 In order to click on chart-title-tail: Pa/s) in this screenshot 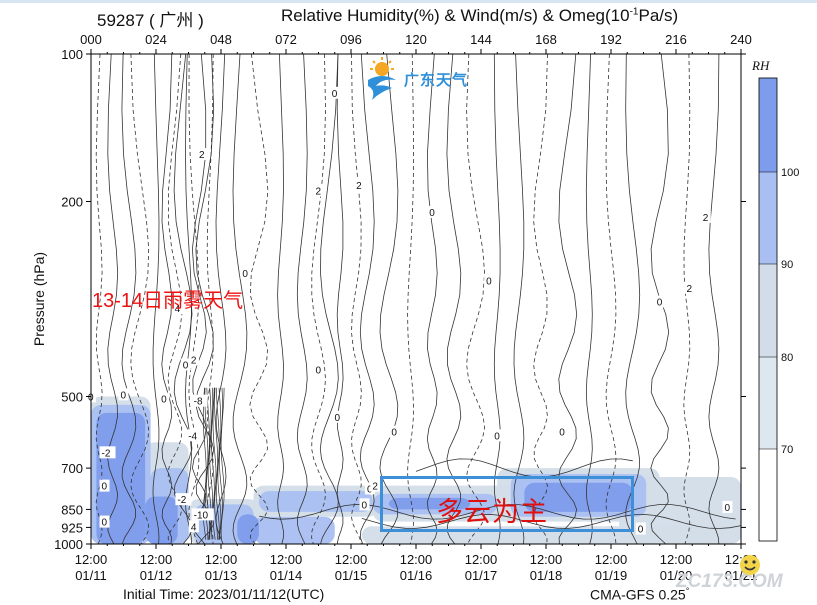, I will do `click(658, 15)`.